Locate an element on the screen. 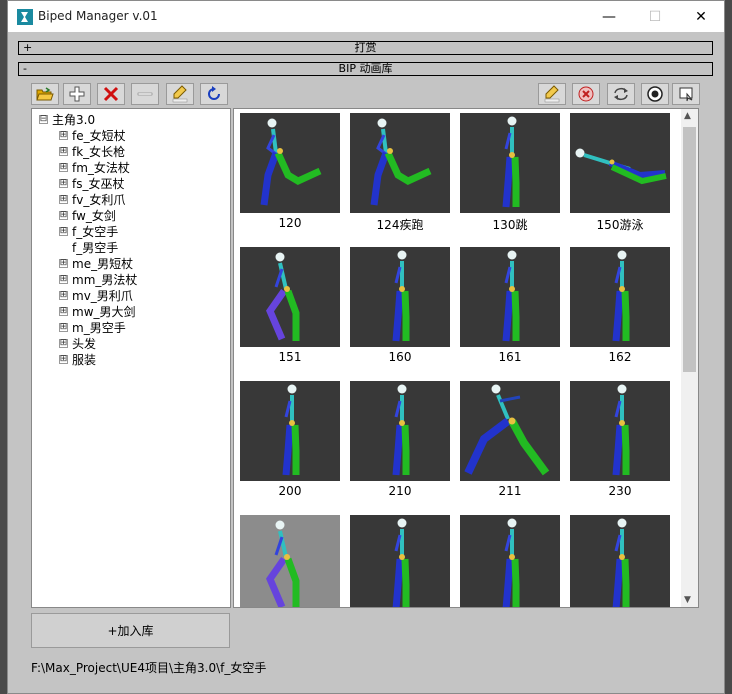 Image resolution: width=732 pixels, height=694 pixels. tree-item-label: fe_女短杖 is located at coordinates (99, 135).